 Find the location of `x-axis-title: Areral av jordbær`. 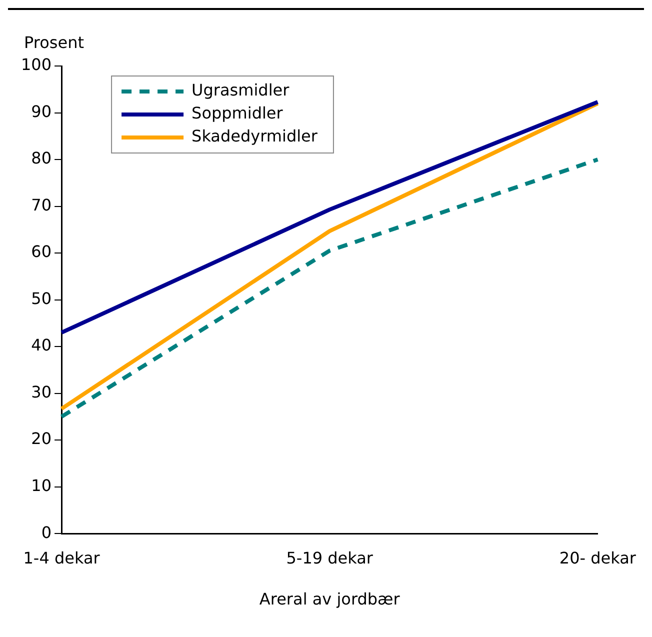

x-axis-title: Areral av jordbær is located at coordinates (329, 599).